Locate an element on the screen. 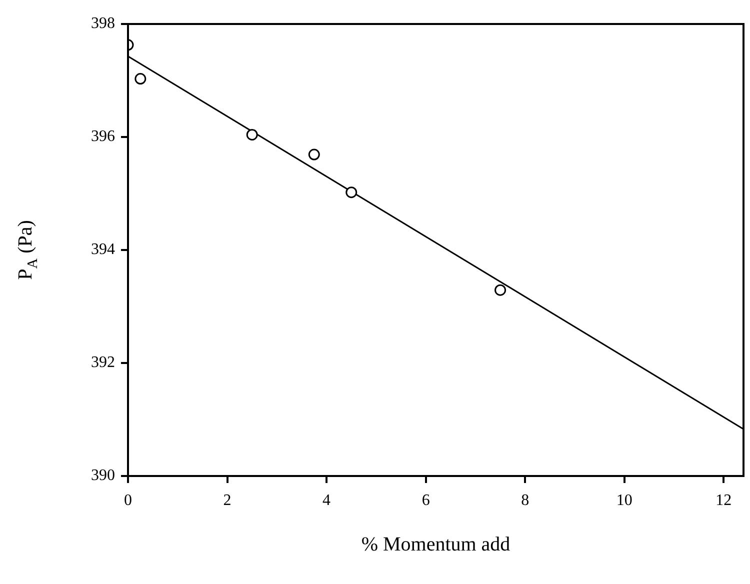 This screenshot has width=750, height=584. x-tick-label: 2 is located at coordinates (227, 500).